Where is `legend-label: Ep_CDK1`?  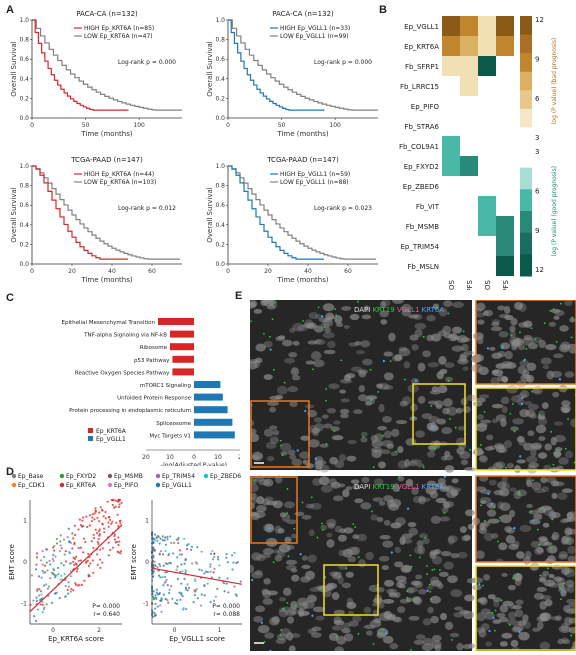
legend-label: Ep_CDK1 is located at coordinates (31, 485).